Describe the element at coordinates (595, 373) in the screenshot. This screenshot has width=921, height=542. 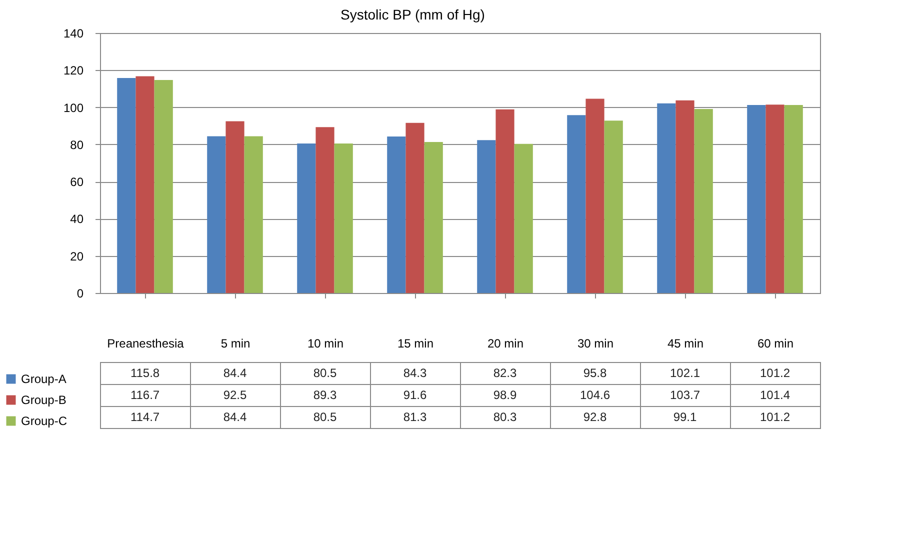
I see `data-label: 95.8` at that location.